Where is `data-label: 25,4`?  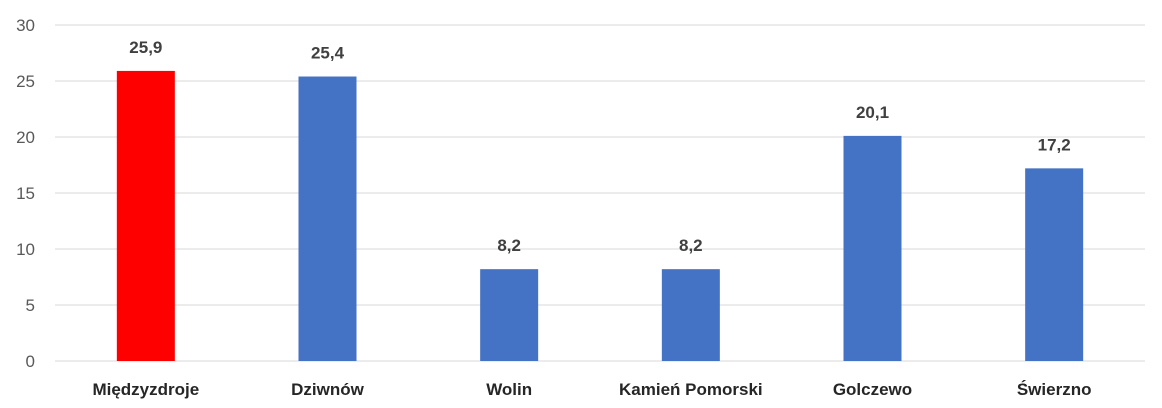
data-label: 25,4 is located at coordinates (328, 53).